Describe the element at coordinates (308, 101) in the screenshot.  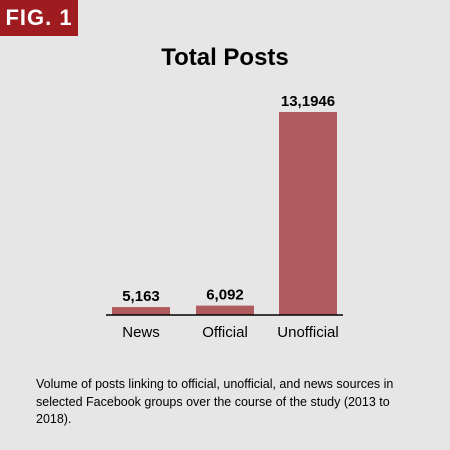
I see `value-label-unofficial: 13,1946` at that location.